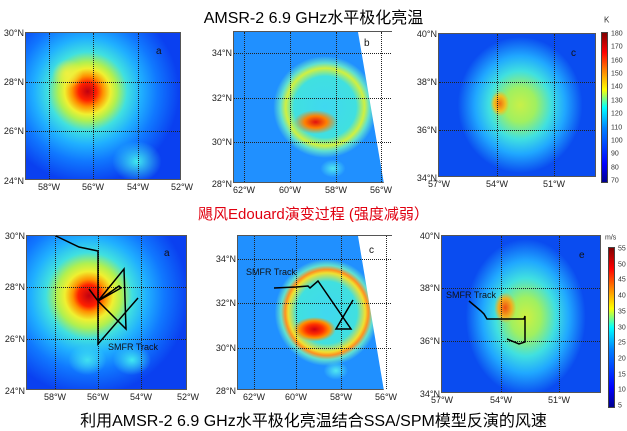 The image size is (627, 431). I want to click on colorbar-tick: 160, so click(617, 61).